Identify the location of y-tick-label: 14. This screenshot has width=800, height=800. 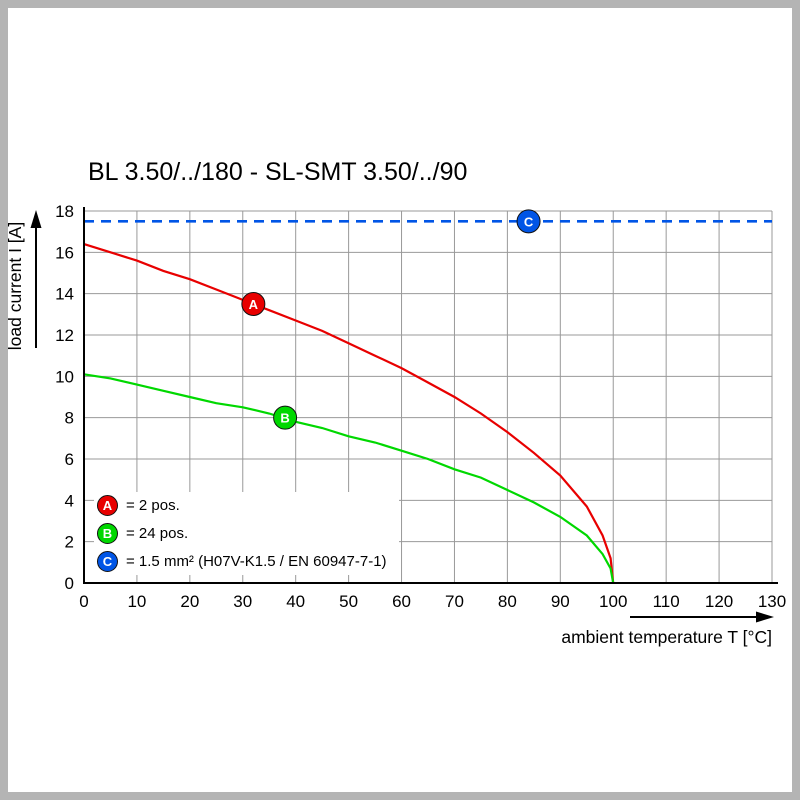
(64, 294).